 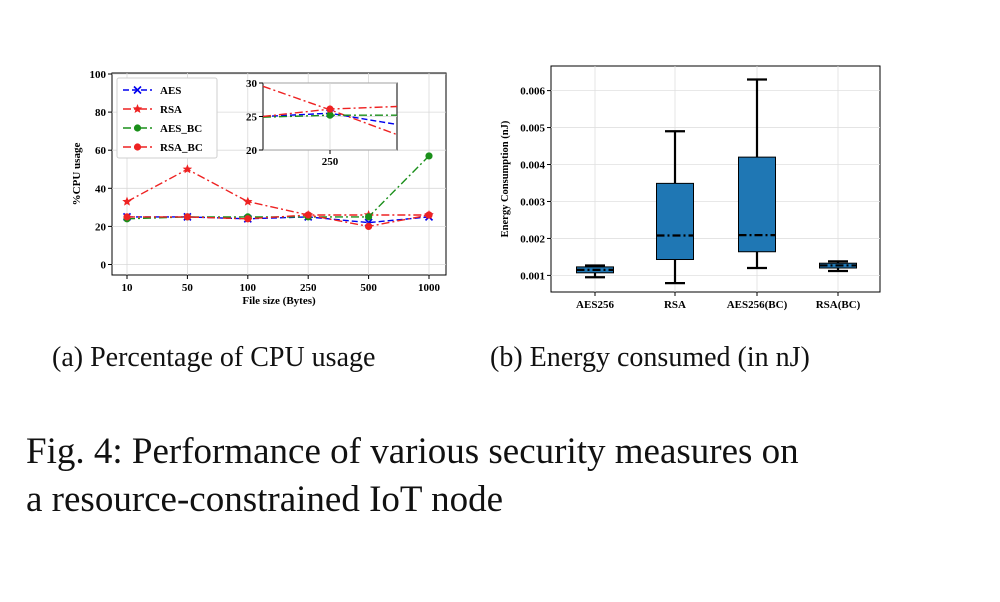 What do you see at coordinates (137, 109) in the screenshot?
I see `legend-marker-rsa` at bounding box center [137, 109].